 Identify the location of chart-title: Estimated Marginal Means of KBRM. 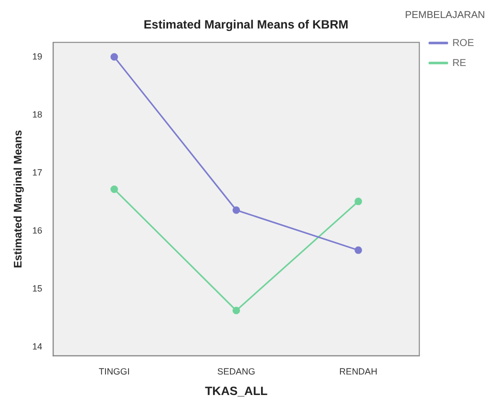
(246, 25).